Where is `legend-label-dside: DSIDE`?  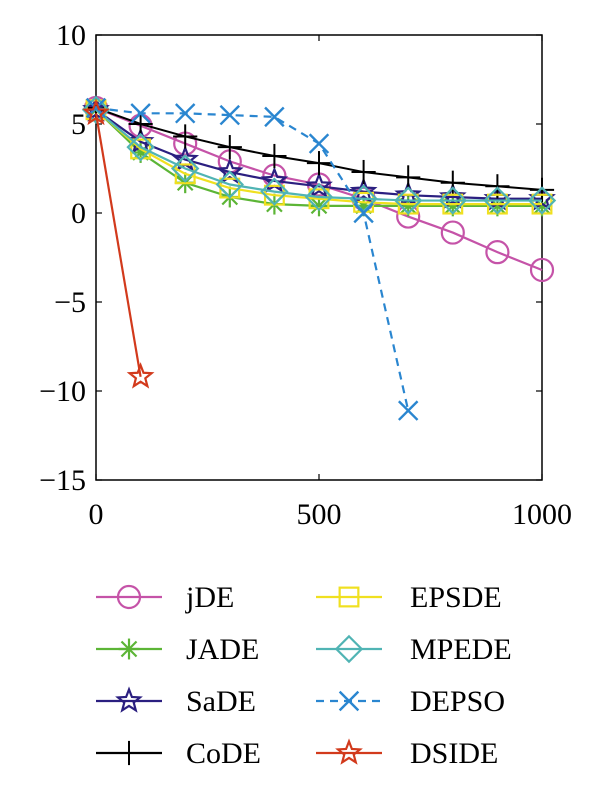
legend-label-dside: DSIDE is located at coordinates (454, 753).